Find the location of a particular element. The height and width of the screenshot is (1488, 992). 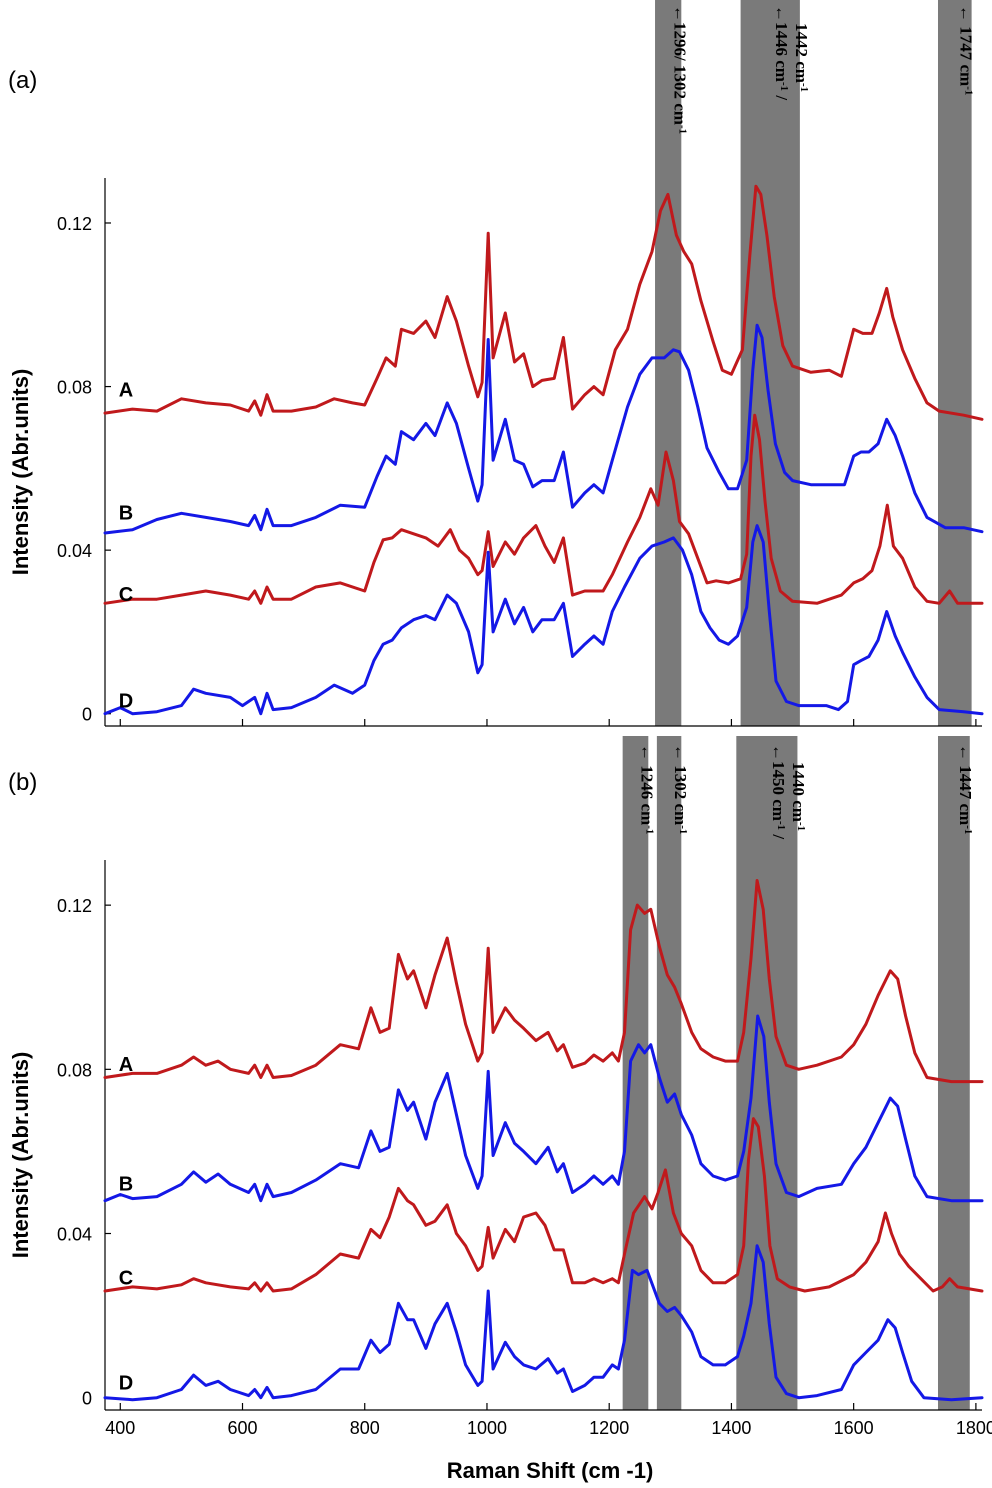

band-label-3: ← 1447 cm-1 is located at coordinates (965, 789).